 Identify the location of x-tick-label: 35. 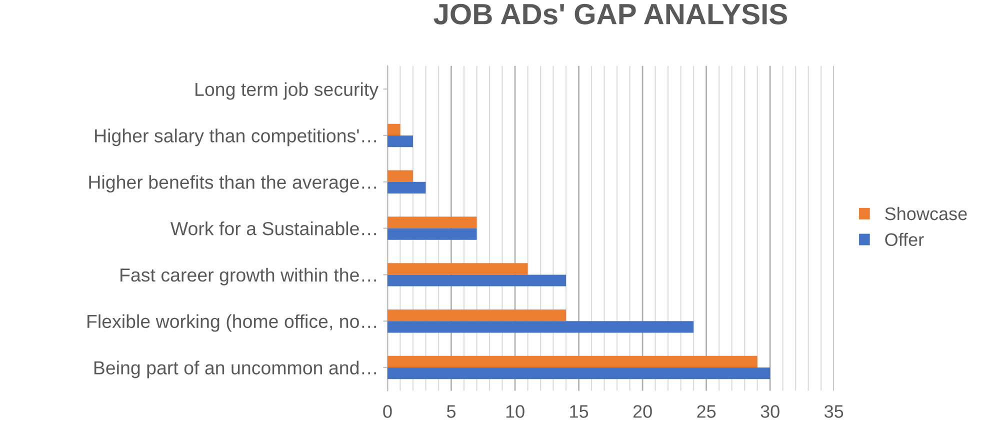
(834, 411).